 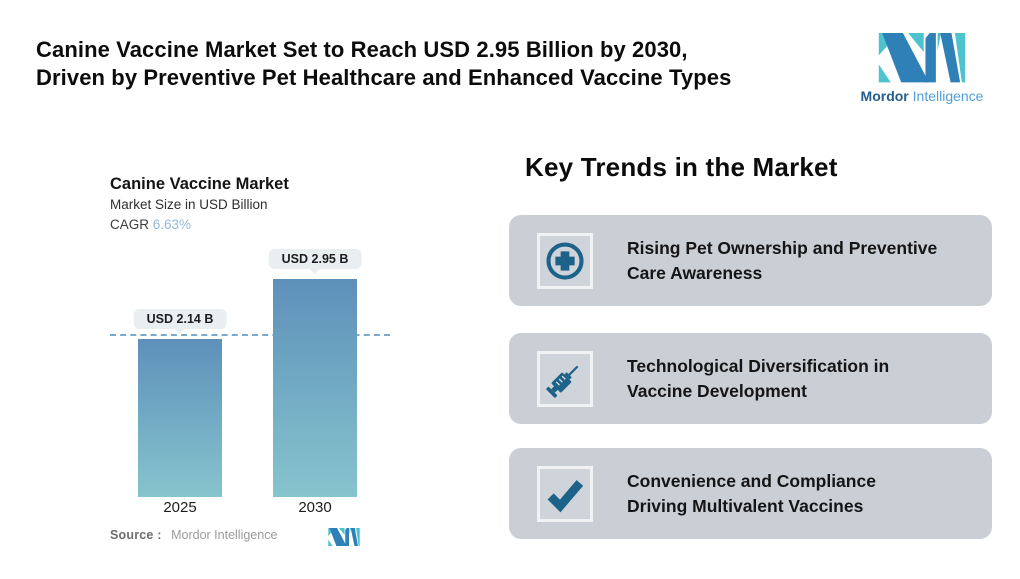 I want to click on x-tick-label: 2030, so click(x=315, y=507).